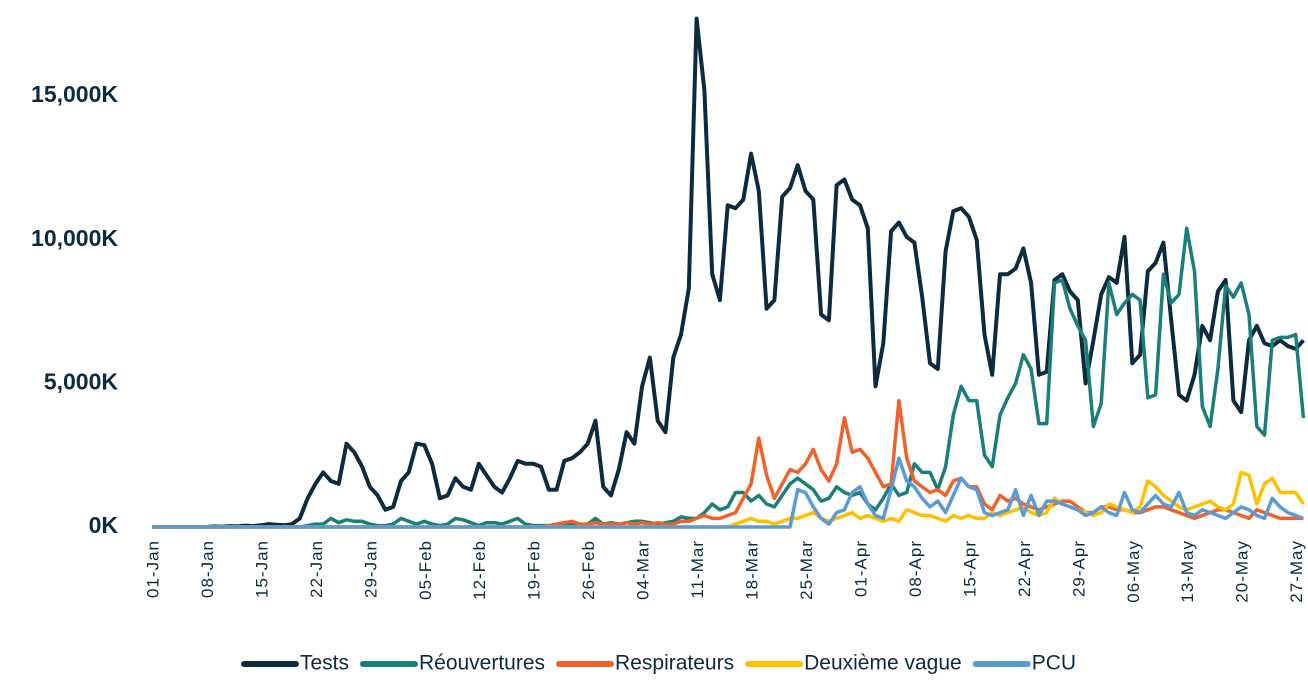 This screenshot has width=1308, height=681. What do you see at coordinates (81, 381) in the screenshot?
I see `y-tick-label: 5,000K` at bounding box center [81, 381].